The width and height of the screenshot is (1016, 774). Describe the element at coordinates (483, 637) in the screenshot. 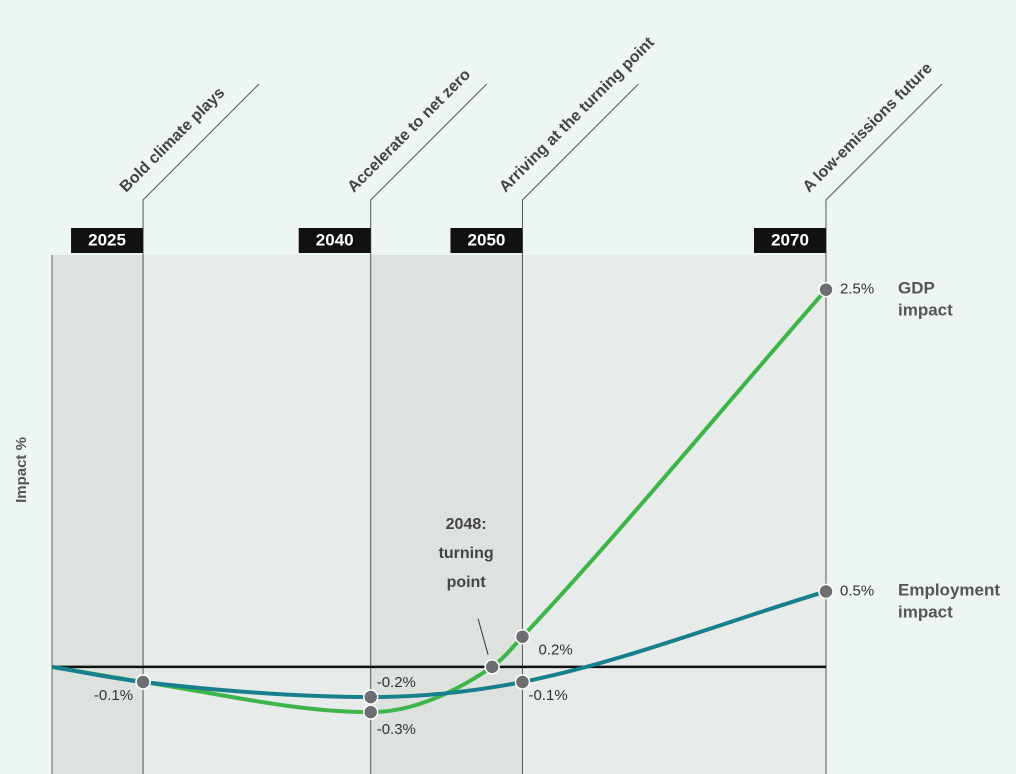

I see `annotation-leader` at that location.